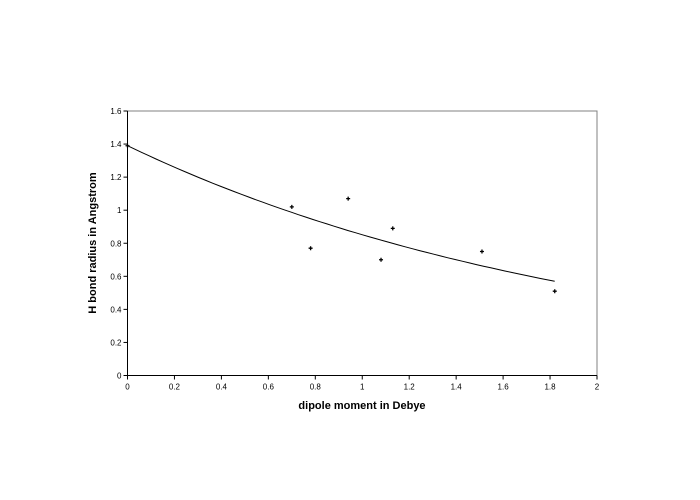 The width and height of the screenshot is (700, 500). I want to click on x-tick-label: 1, so click(362, 387).